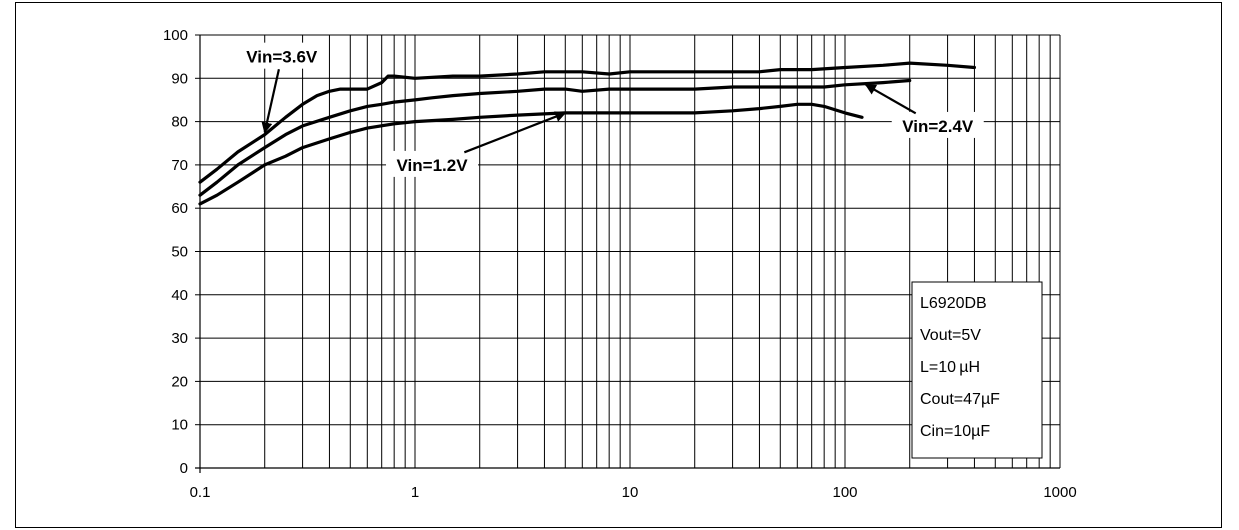 The height and width of the screenshot is (530, 1239). Describe the element at coordinates (179, 78) in the screenshot. I see `y-tick-label: 90` at that location.